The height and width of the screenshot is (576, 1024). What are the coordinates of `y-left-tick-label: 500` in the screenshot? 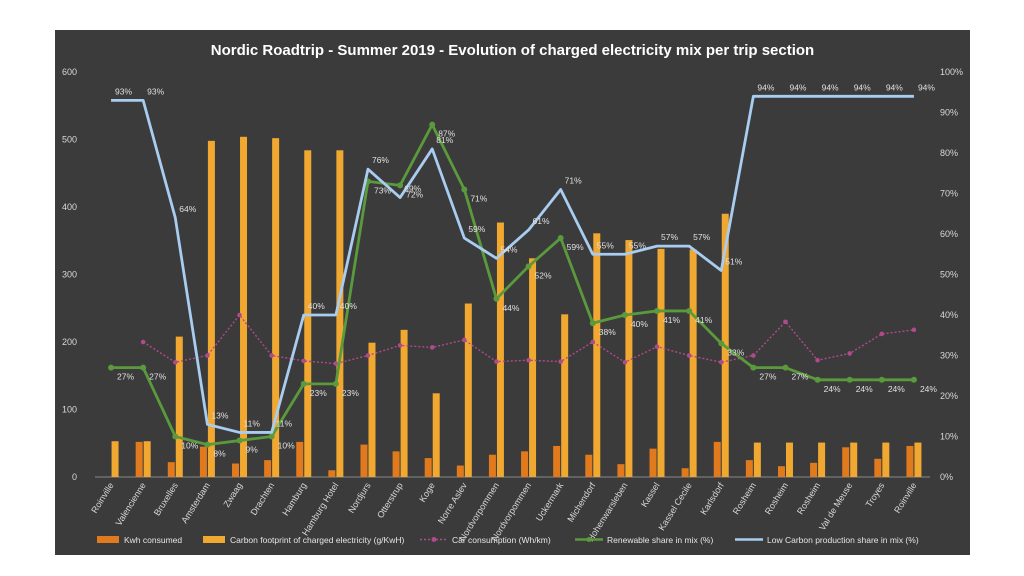 It's located at (69, 140).